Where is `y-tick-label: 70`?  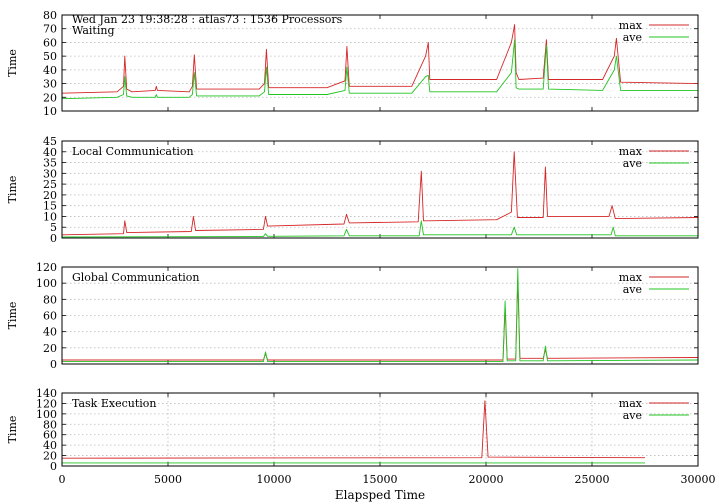 y-tick-label: 70 is located at coordinates (50, 29).